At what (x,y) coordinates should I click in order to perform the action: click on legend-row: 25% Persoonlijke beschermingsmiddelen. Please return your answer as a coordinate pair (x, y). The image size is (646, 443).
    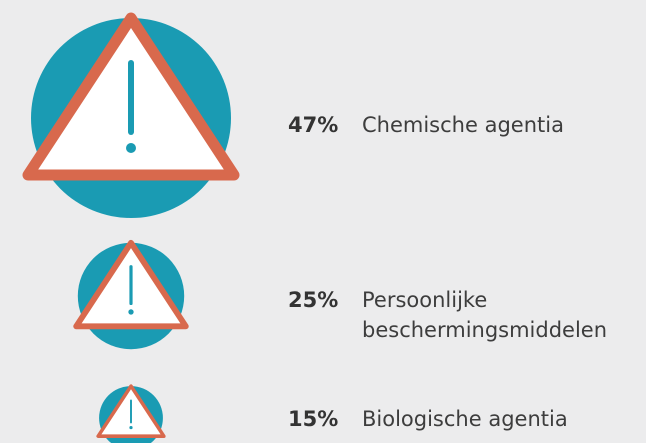
    Looking at the image, I should click on (465, 315).